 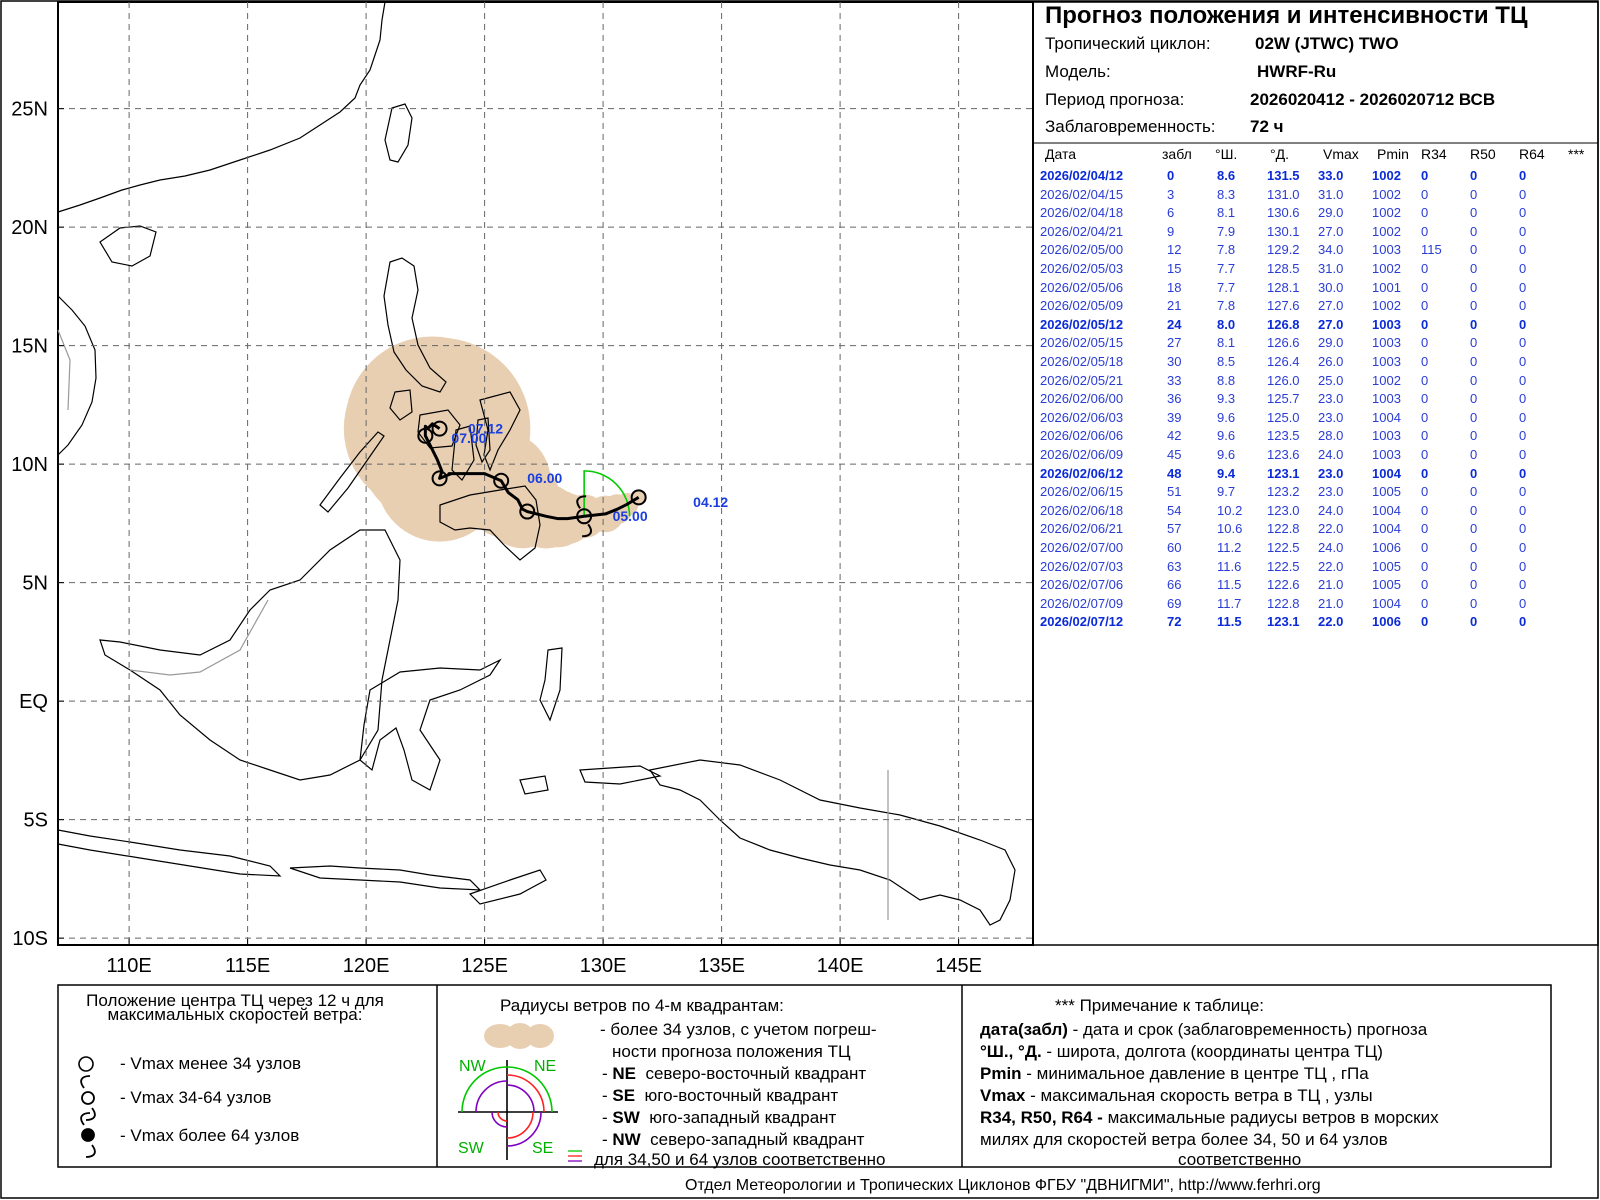 I want to click on table-cell-lead: 6, so click(x=1171, y=213).